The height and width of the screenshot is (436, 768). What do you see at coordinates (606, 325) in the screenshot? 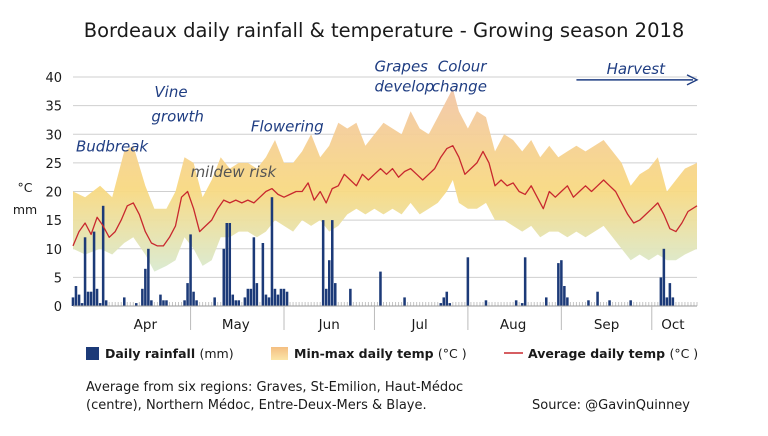
I see `x-tick-label: Sep` at bounding box center [606, 325].